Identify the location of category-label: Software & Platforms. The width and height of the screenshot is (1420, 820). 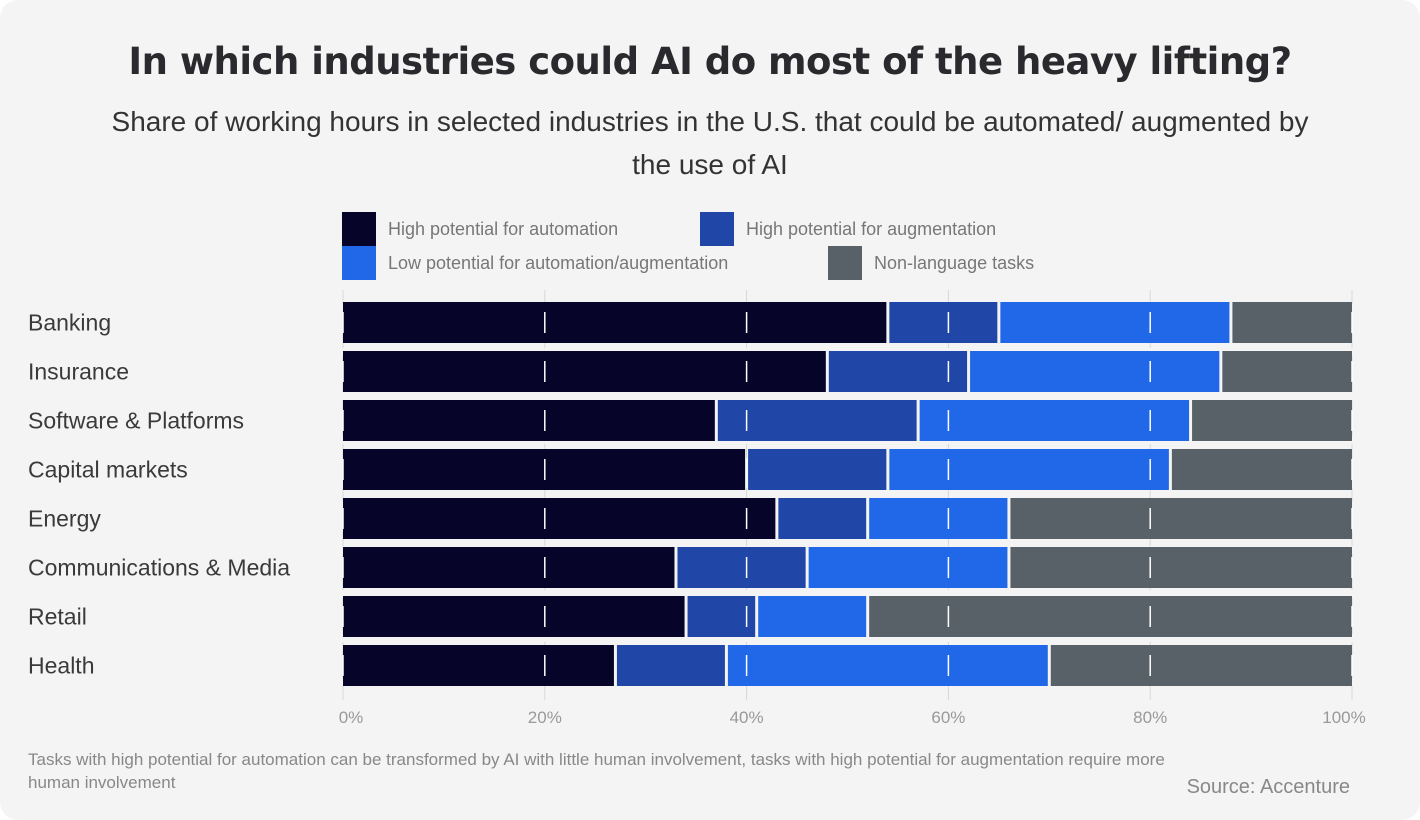
(136, 421).